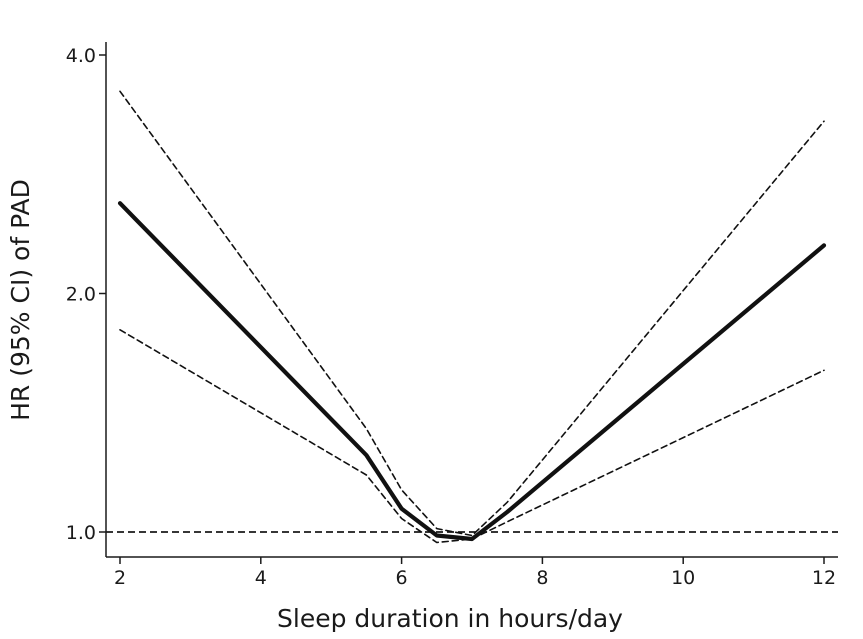  Describe the element at coordinates (542, 578) in the screenshot. I see `x-tick-label: 8` at that location.